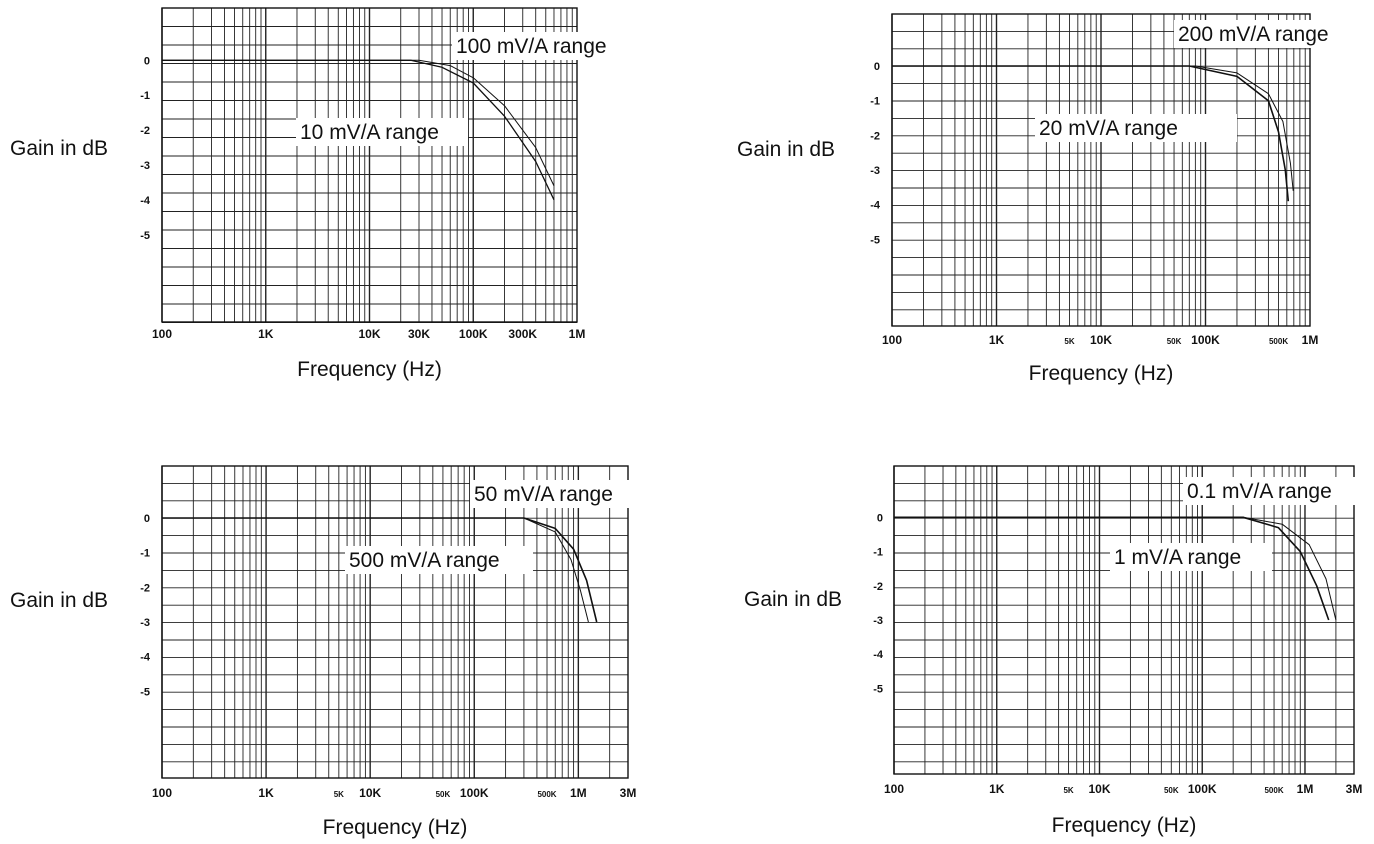  What do you see at coordinates (522, 334) in the screenshot?
I see `x-tick-label: 300K` at bounding box center [522, 334].